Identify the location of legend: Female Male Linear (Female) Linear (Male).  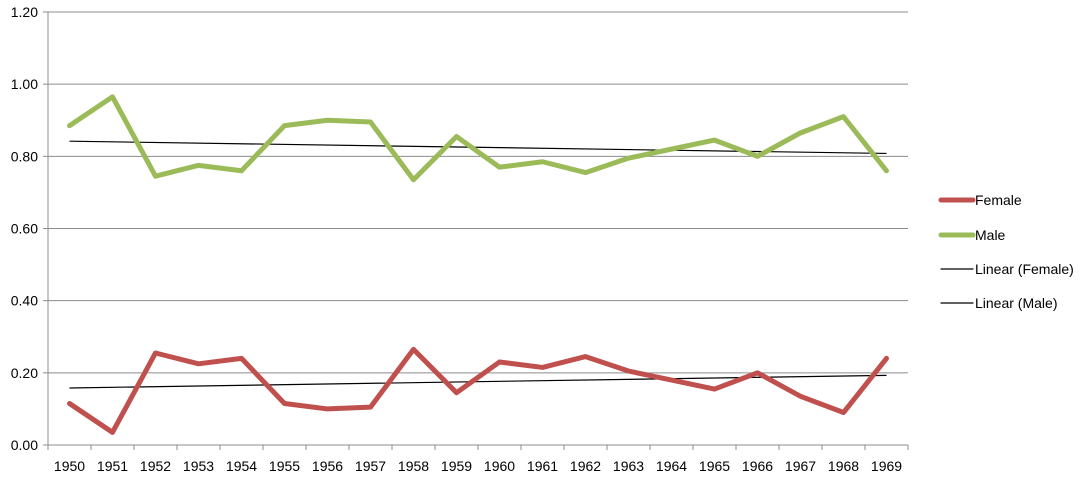
(1006, 251).